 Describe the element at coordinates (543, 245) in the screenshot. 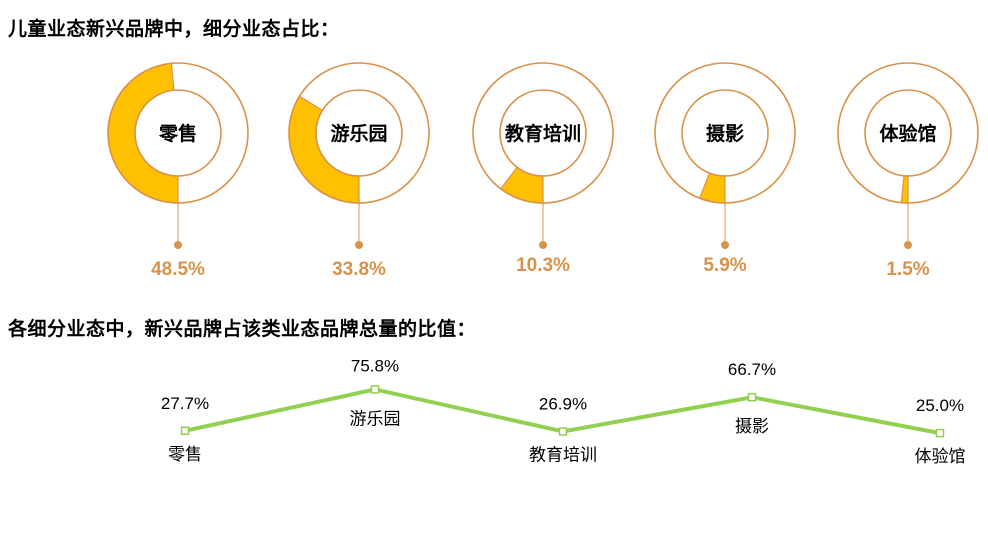

I see `donut-3-leader-dot` at that location.